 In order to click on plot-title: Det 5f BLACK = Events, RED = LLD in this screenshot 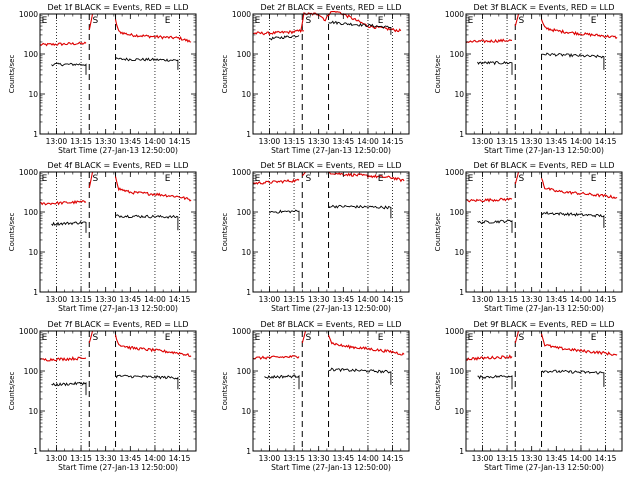, I will do `click(330, 165)`.